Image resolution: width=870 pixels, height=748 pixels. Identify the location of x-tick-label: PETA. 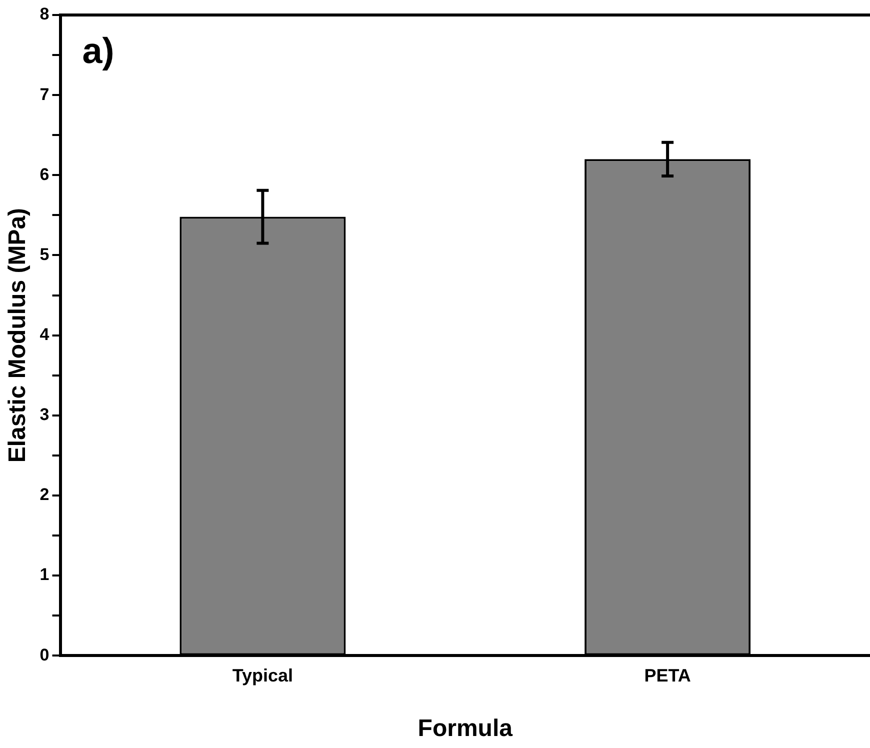
(667, 675).